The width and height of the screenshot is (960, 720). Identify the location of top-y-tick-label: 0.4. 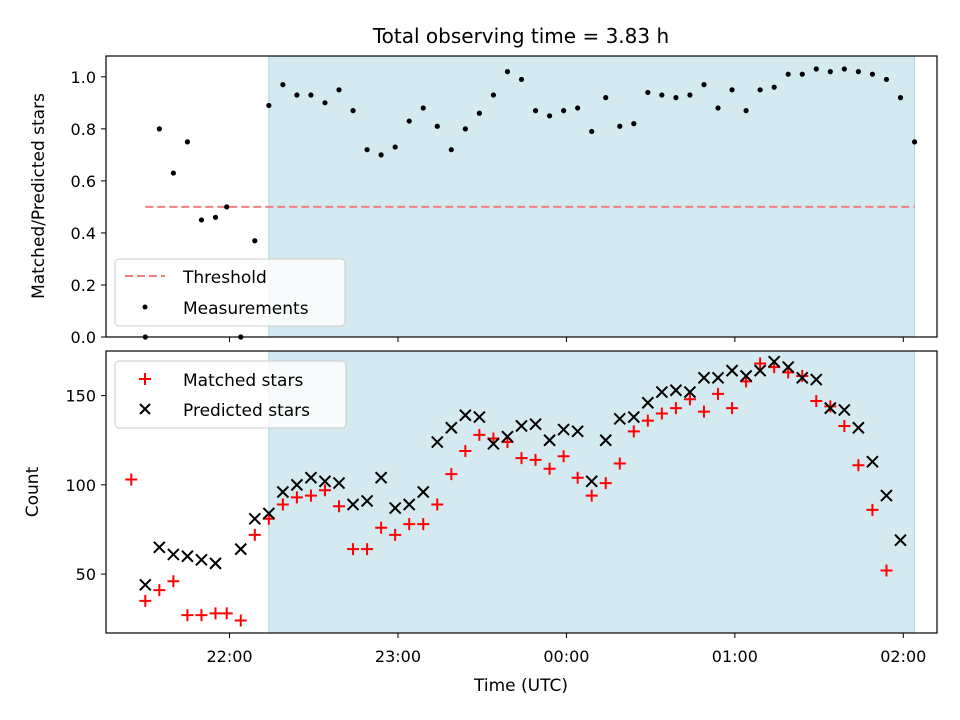
(83, 233).